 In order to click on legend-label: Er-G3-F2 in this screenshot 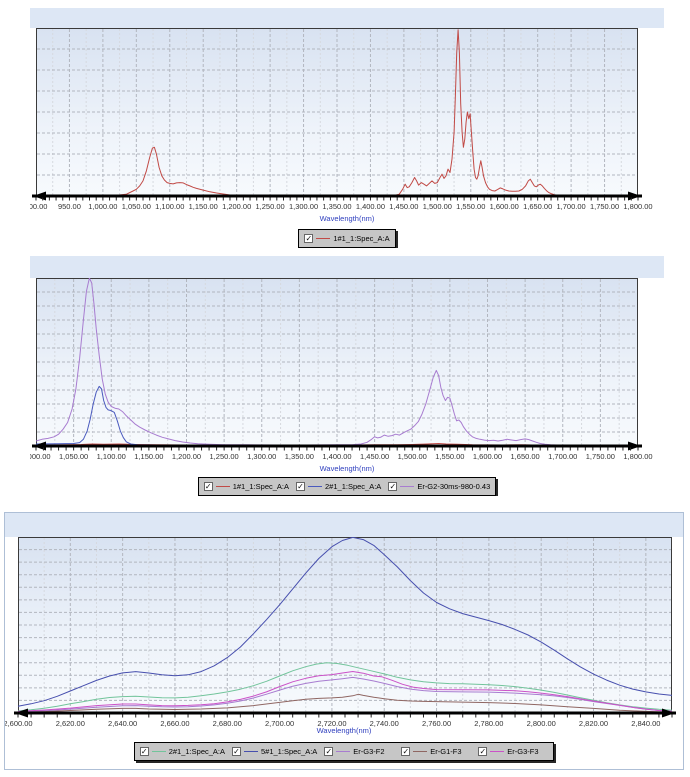, I will do `click(369, 751)`.